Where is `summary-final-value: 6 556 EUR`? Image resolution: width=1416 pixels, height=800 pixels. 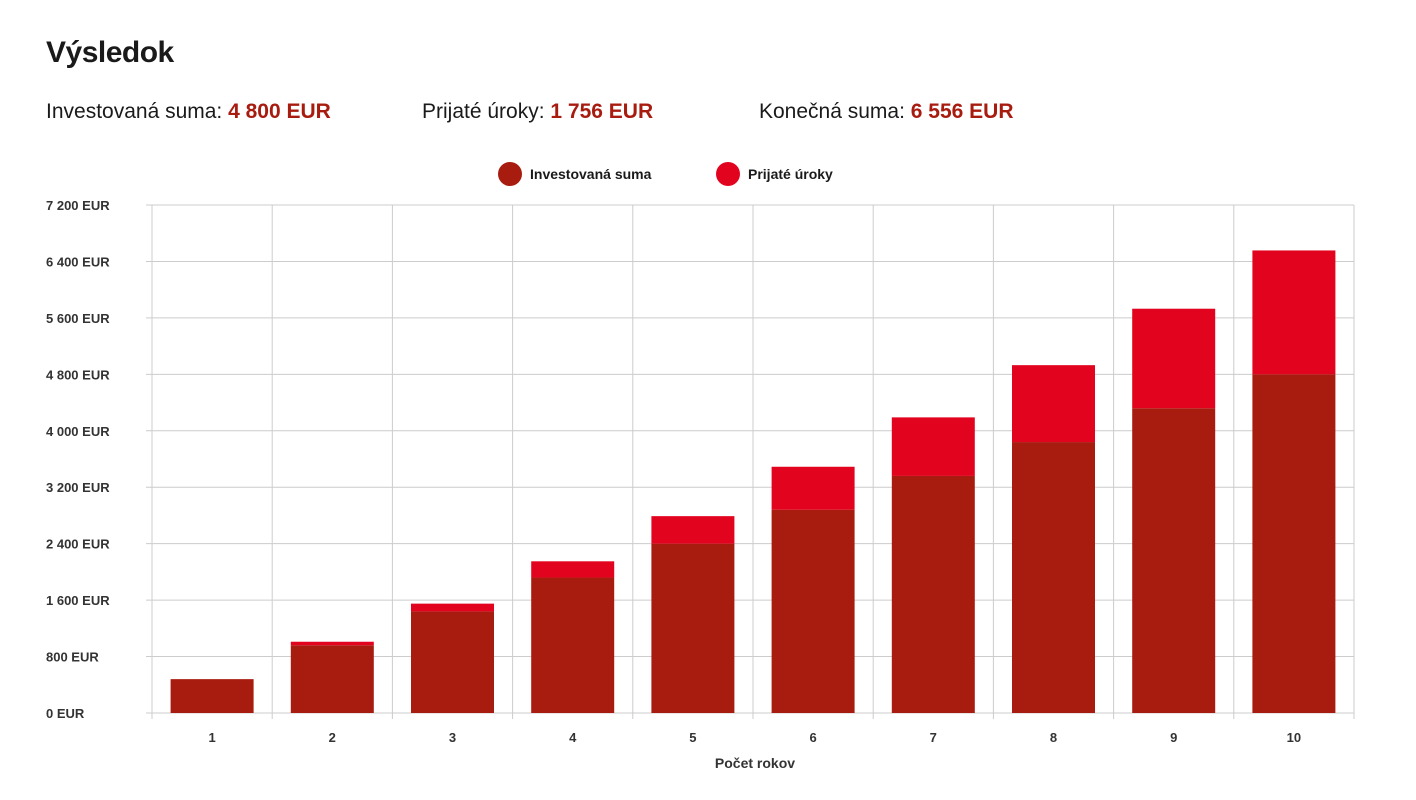
summary-final-value: 6 556 EUR is located at coordinates (962, 111).